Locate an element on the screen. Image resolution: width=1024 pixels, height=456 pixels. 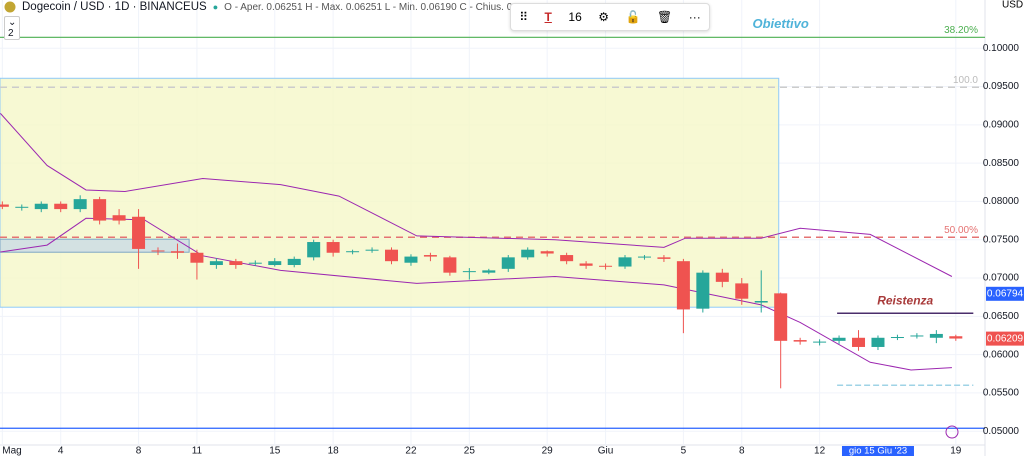
x-tick-label: 18 is located at coordinates (334, 451).